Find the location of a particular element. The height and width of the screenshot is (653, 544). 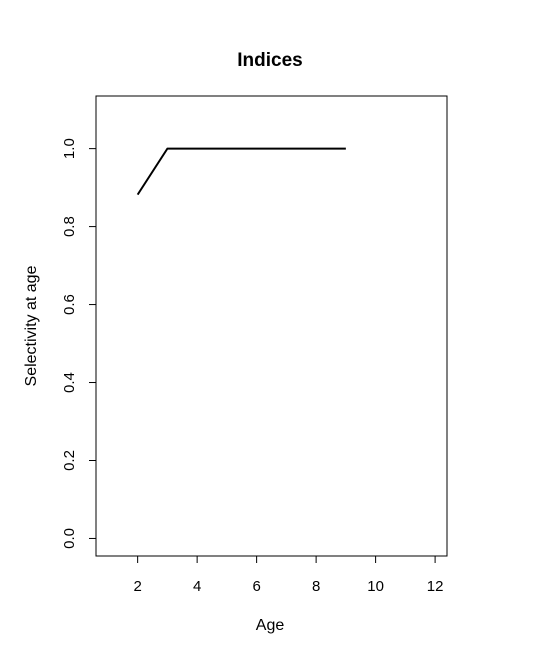

x-axis: 2 4 6 8 10 12 is located at coordinates (288, 575).